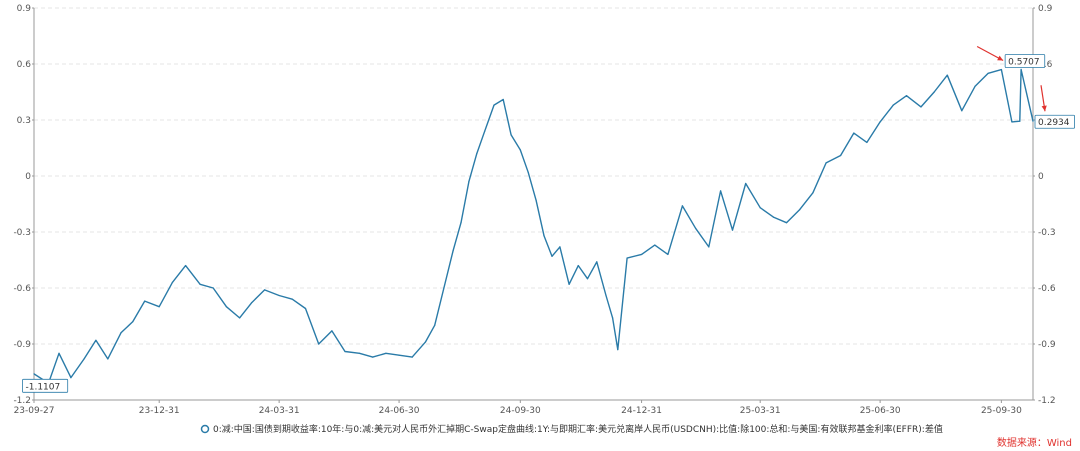 Image resolution: width=1080 pixels, height=451 pixels. I want to click on x-tick-label: 25-06-30, so click(880, 411).